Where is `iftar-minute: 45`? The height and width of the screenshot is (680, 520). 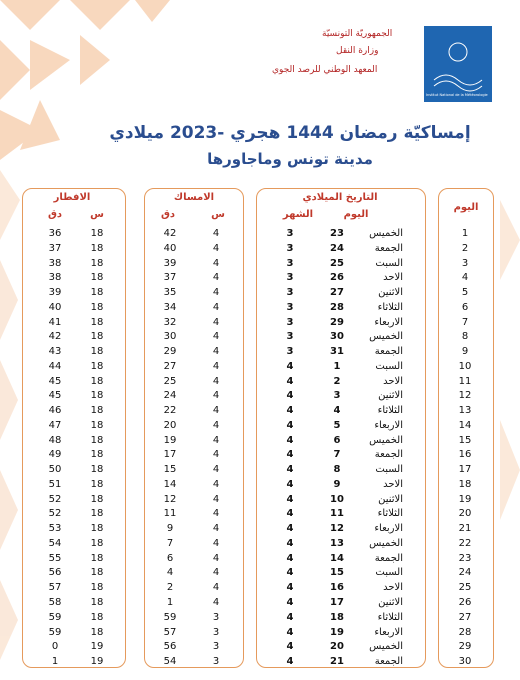
iftar-minute: 45 is located at coordinates (55, 381).